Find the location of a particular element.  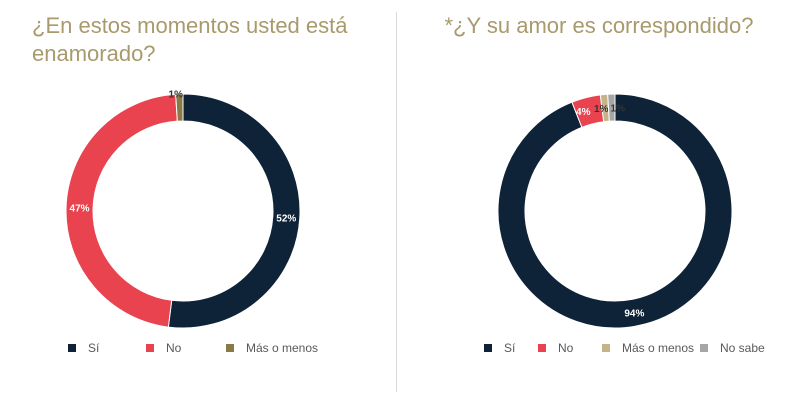

legend-item-0-1: No is located at coordinates (163, 348).